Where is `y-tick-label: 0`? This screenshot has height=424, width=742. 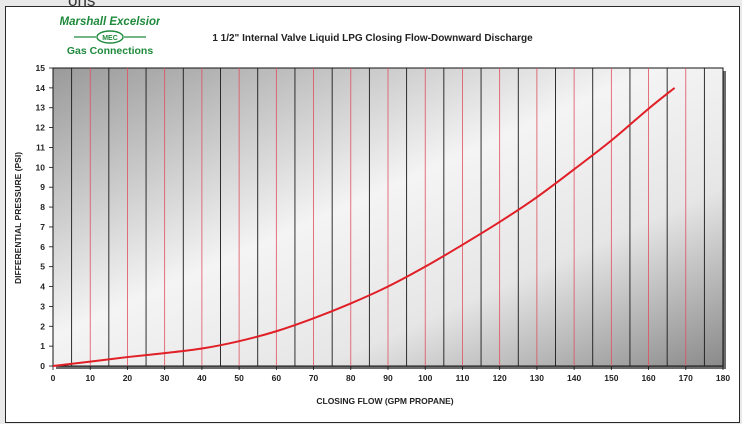 y-tick-label: 0 is located at coordinates (42, 366).